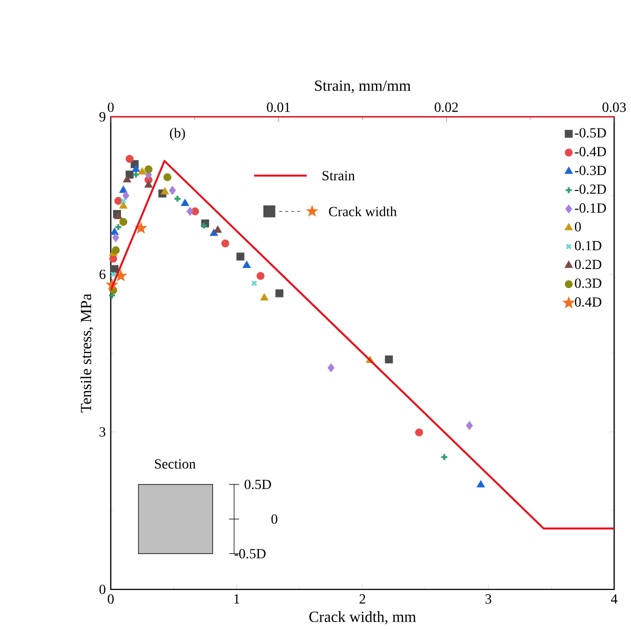  What do you see at coordinates (111, 599) in the screenshot?
I see `x-tick-label: 0` at bounding box center [111, 599].